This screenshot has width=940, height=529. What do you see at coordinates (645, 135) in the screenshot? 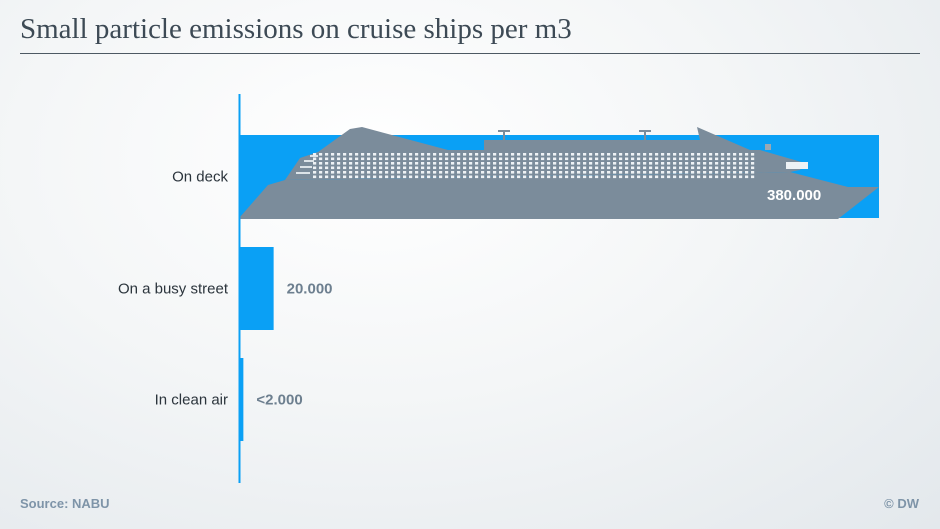
I see `ship-mast` at bounding box center [645, 135].